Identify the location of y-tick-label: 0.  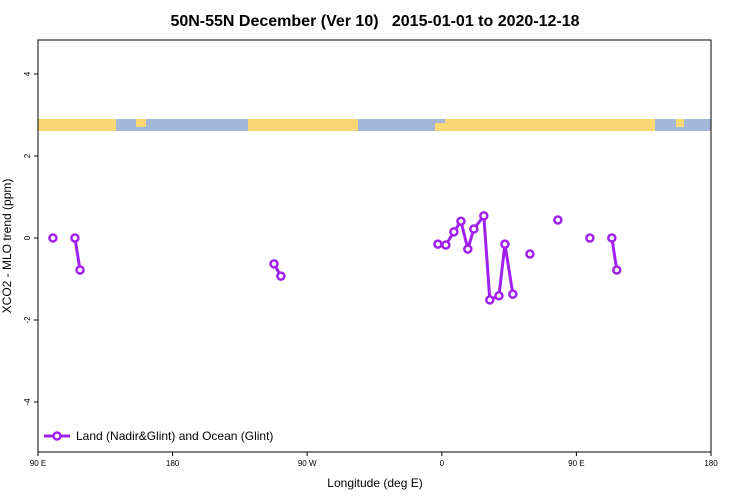
(27, 237).